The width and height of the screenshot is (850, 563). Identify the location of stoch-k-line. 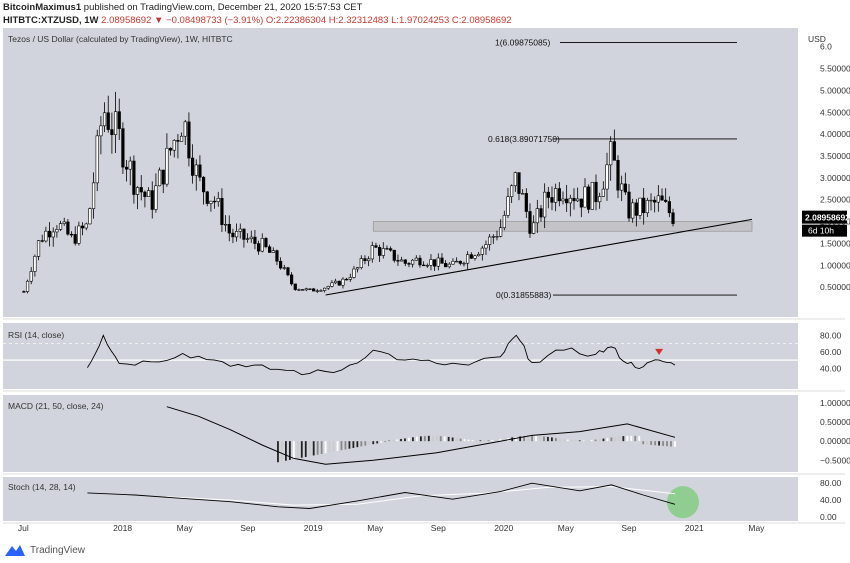
(381, 495).